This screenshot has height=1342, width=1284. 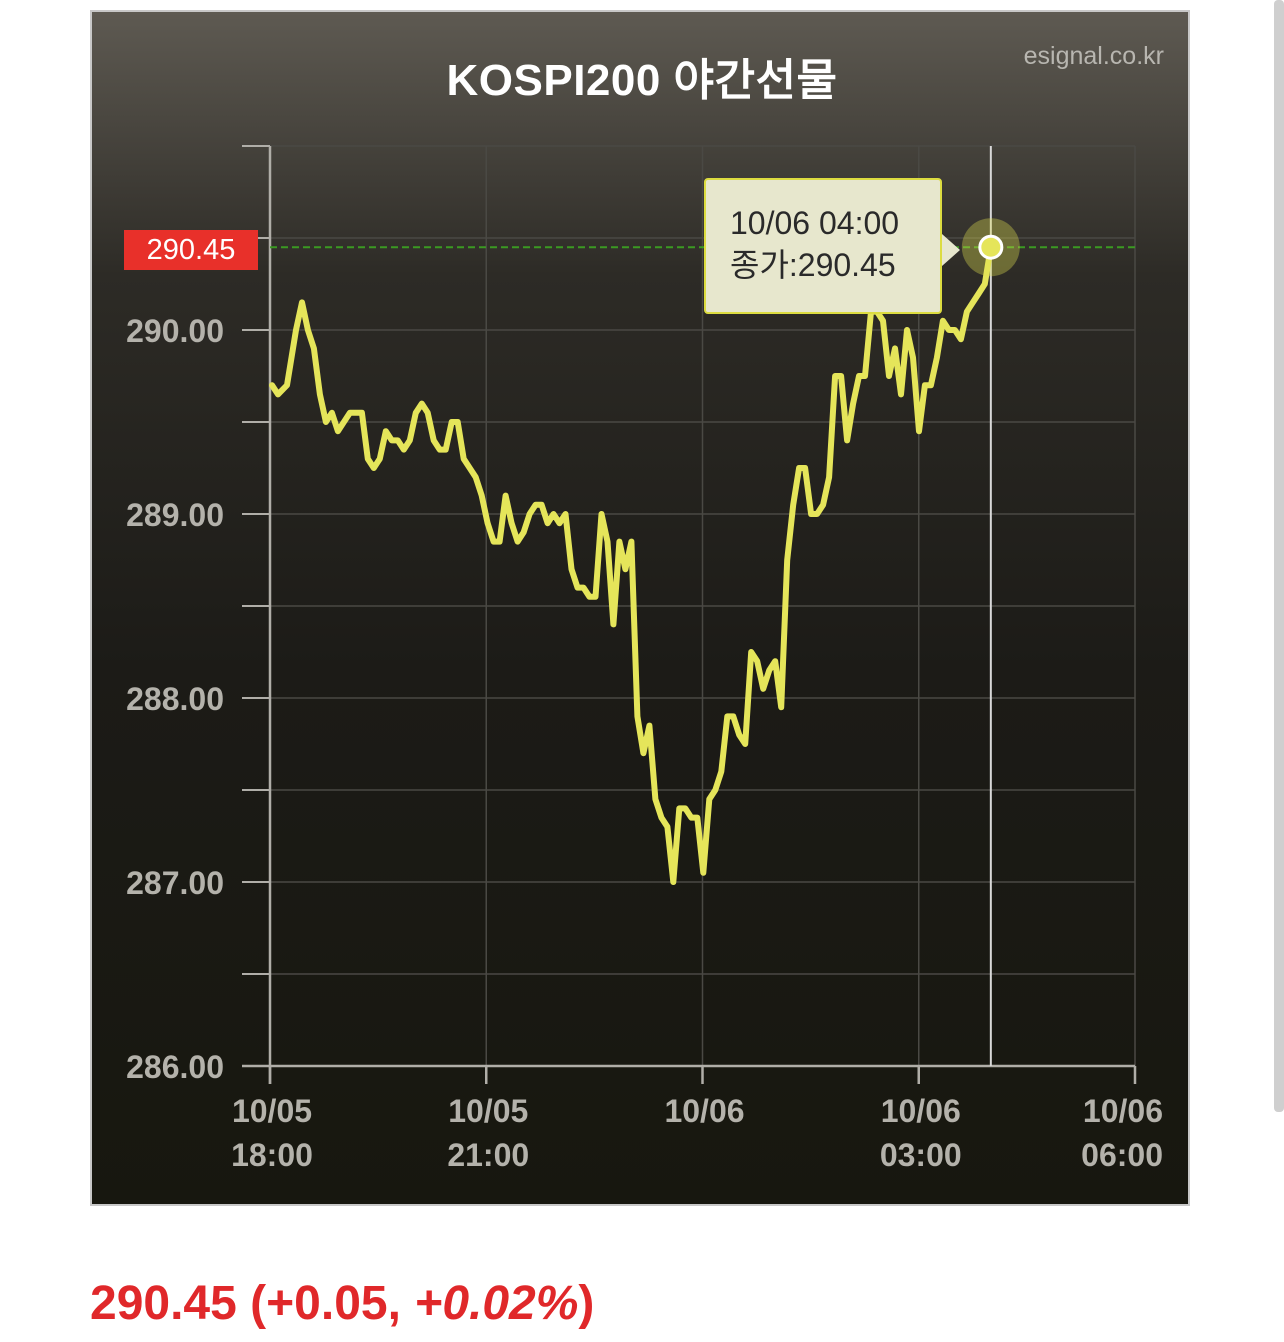 What do you see at coordinates (488, 1155) in the screenshot?
I see `x-tick-label-time: 21:00` at bounding box center [488, 1155].